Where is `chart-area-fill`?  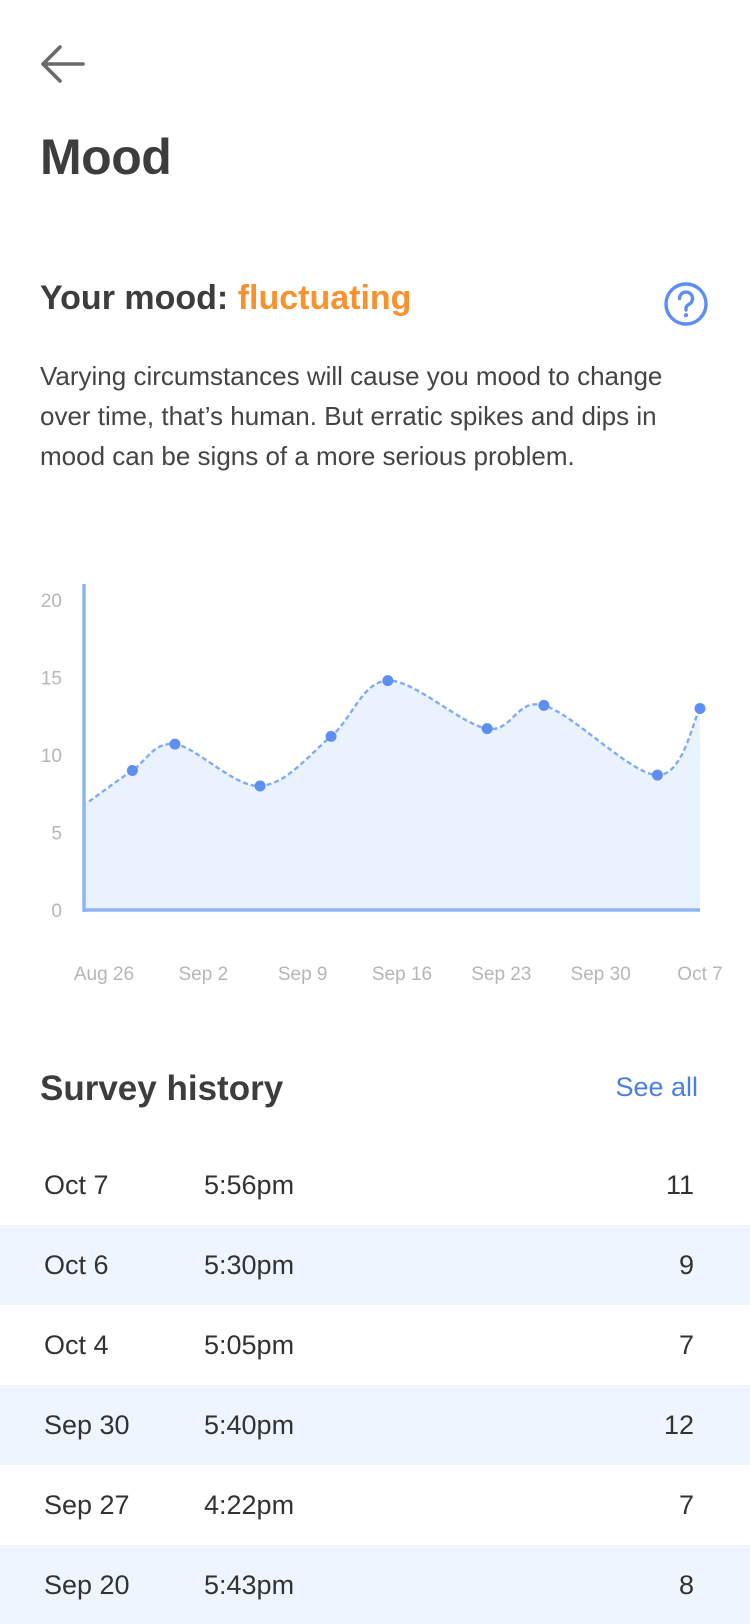
chart-area-fill is located at coordinates (392, 795).